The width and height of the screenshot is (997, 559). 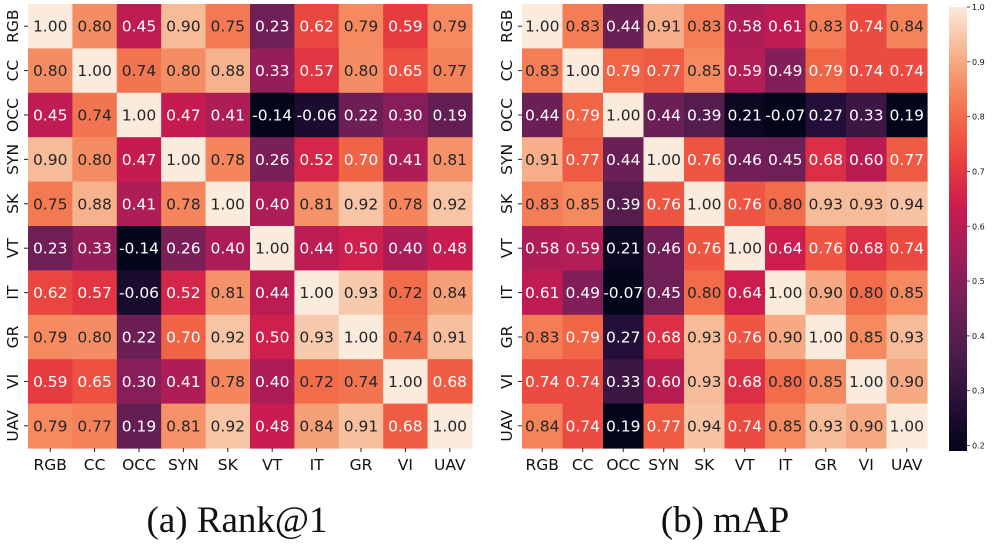 I want to click on colorbar-tick-label-5: 0.7, so click(x=978, y=171).